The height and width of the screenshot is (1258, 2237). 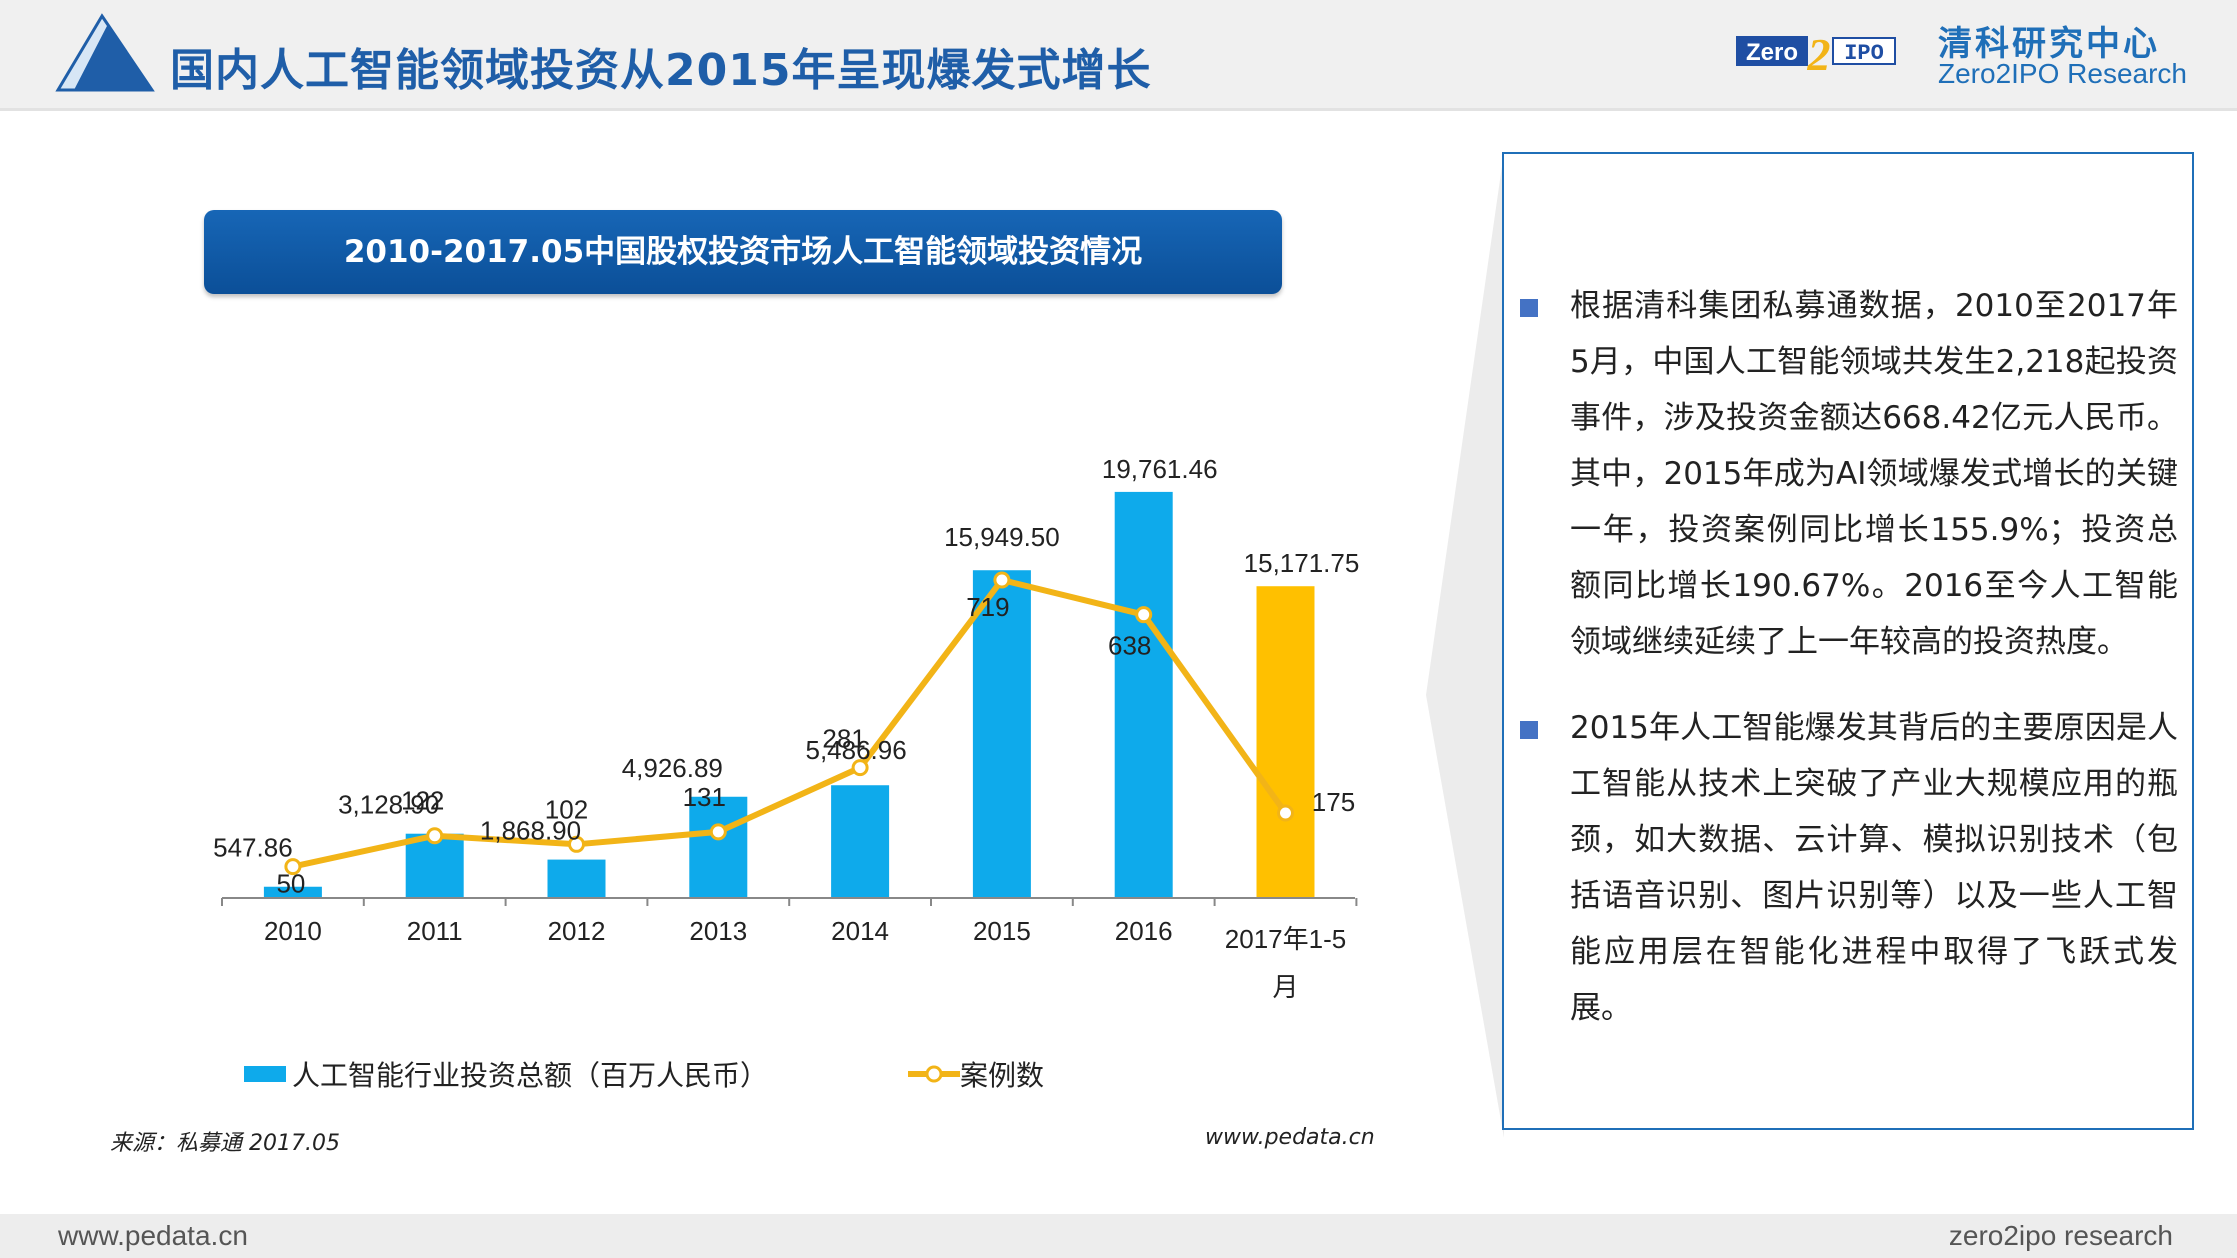 What do you see at coordinates (1465, 645) in the screenshot?
I see `callout-pointer` at bounding box center [1465, 645].